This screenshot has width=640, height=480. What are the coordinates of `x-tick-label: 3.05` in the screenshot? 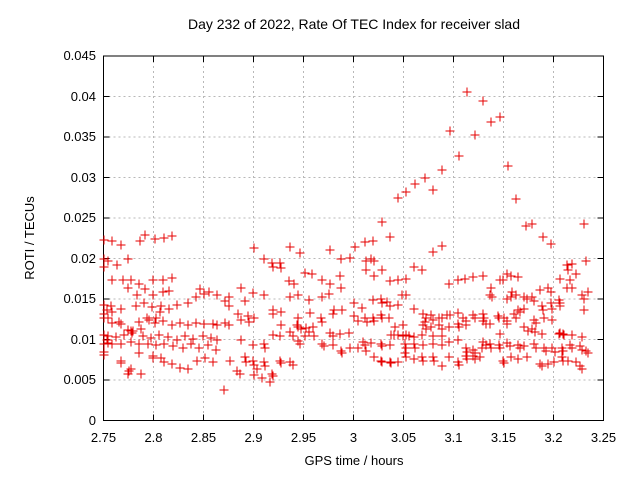 It's located at (403, 437).